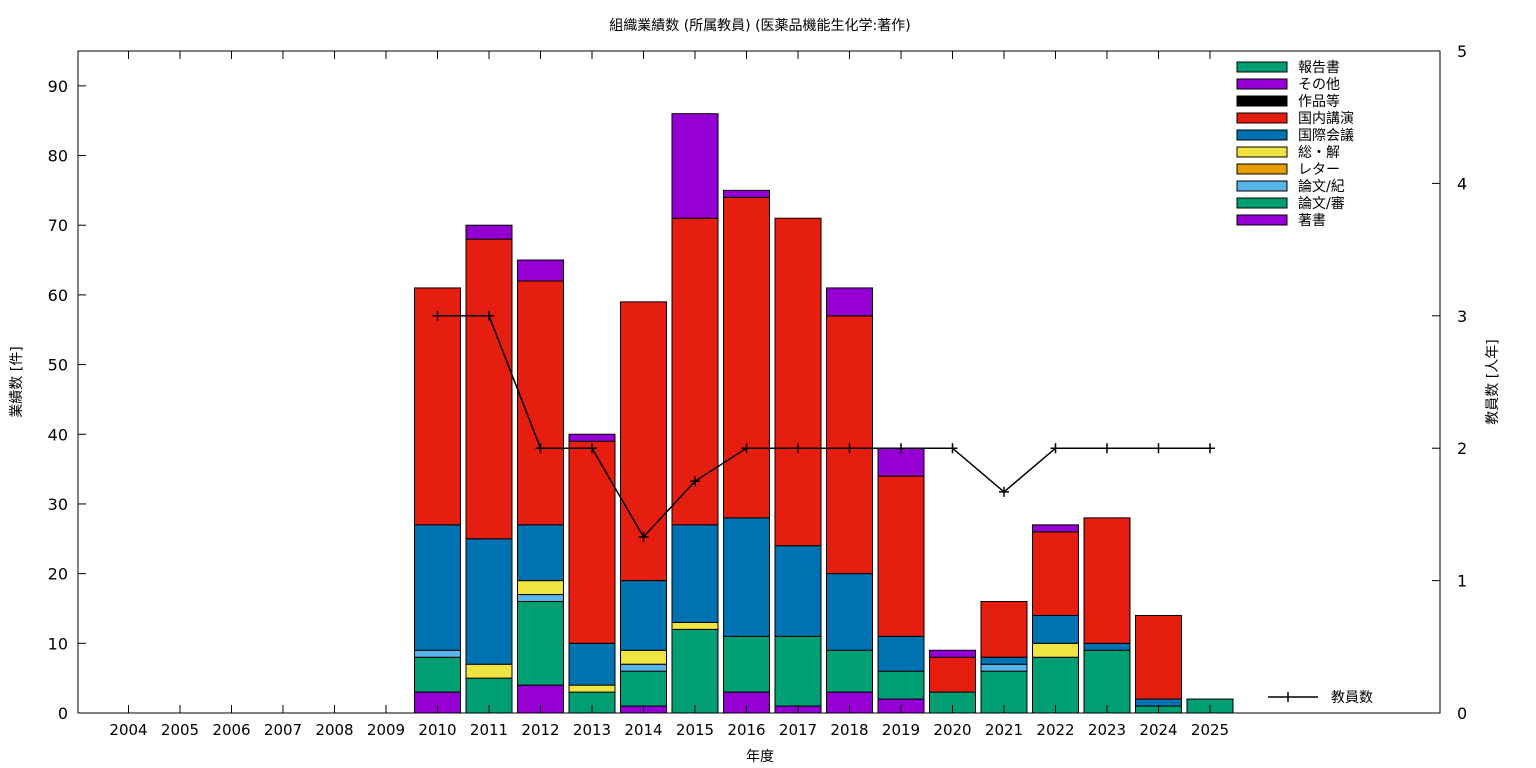  I want to click on x-axis-label: 年度, so click(760, 757).